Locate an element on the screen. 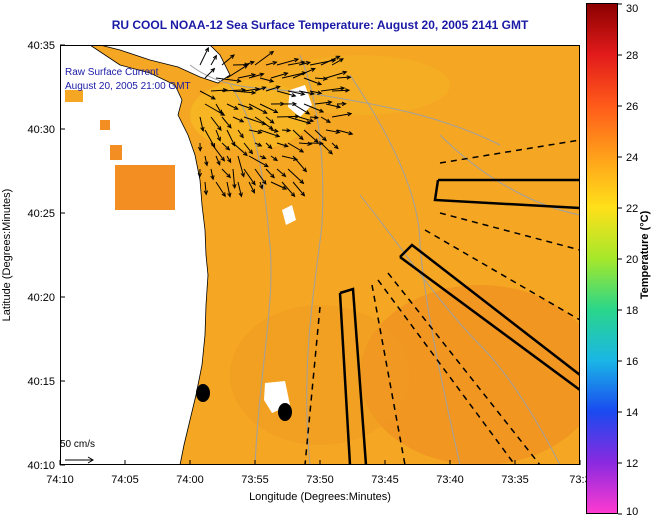  x-axis-label: Longitude (Degrees:Minutes) is located at coordinates (320, 497).